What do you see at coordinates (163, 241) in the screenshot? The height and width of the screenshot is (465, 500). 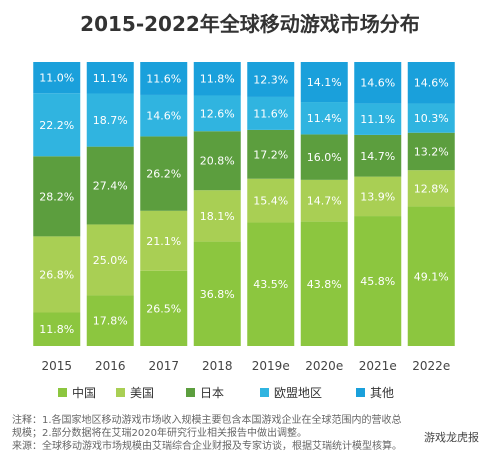 I see `data-label: 21.1%` at bounding box center [163, 241].